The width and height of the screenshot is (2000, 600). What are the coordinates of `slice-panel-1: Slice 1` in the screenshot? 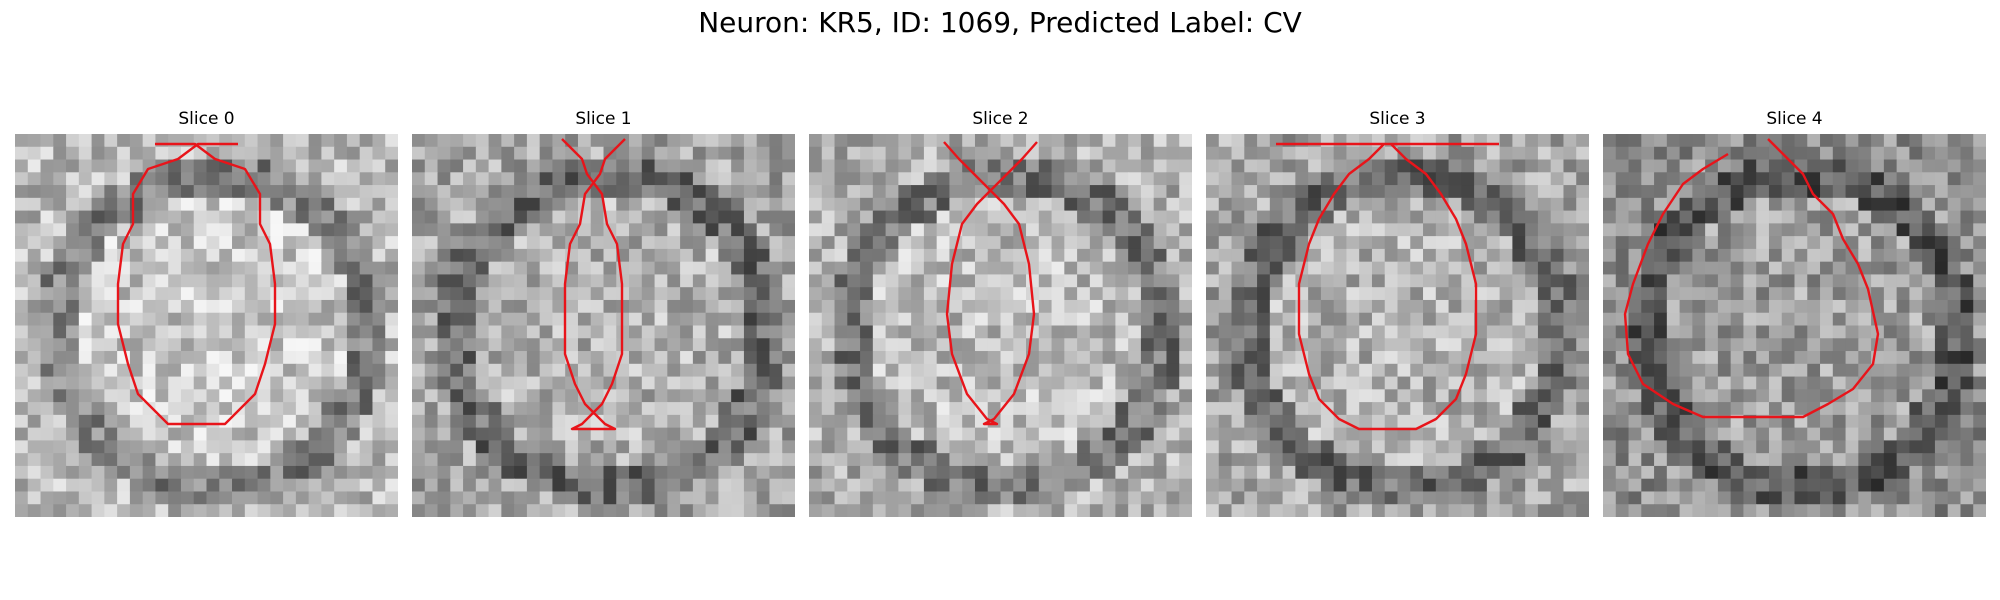 It's located at (603, 312).